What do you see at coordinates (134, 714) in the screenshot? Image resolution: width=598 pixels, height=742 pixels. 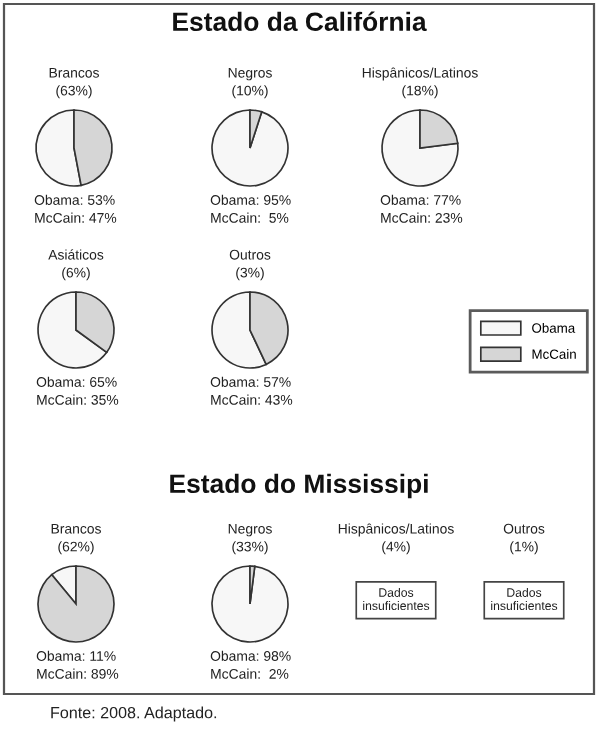 I see `source-note: Fonte: 2008. Adaptado.` at bounding box center [134, 714].